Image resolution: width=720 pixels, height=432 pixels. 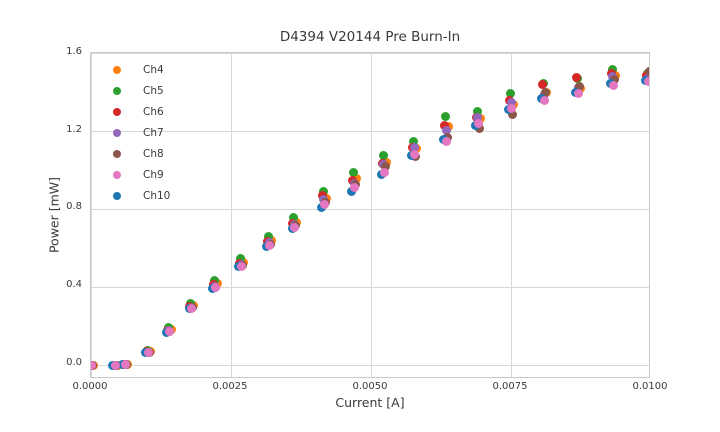 I want to click on y-tick-label: 1.2, so click(x=74, y=129).